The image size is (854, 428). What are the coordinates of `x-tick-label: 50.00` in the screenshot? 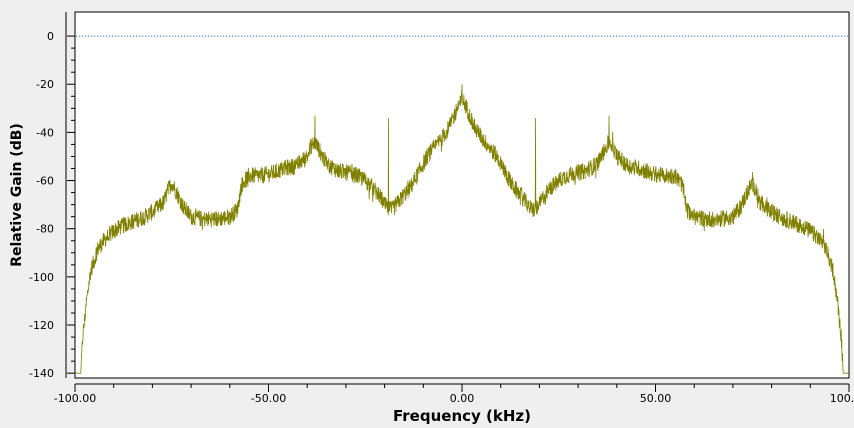 It's located at (656, 398).